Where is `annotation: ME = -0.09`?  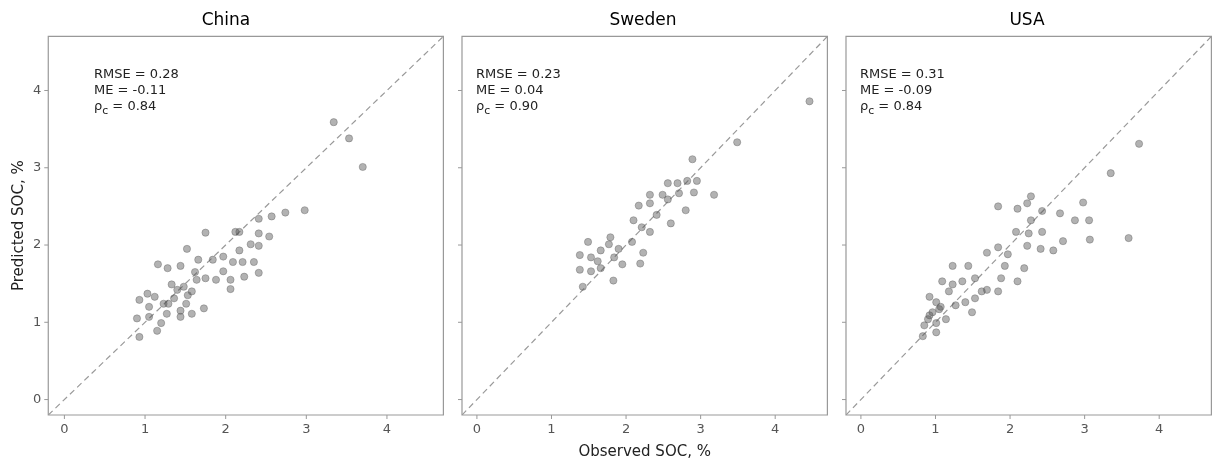
annotation: ME = -0.09 is located at coordinates (897, 90).